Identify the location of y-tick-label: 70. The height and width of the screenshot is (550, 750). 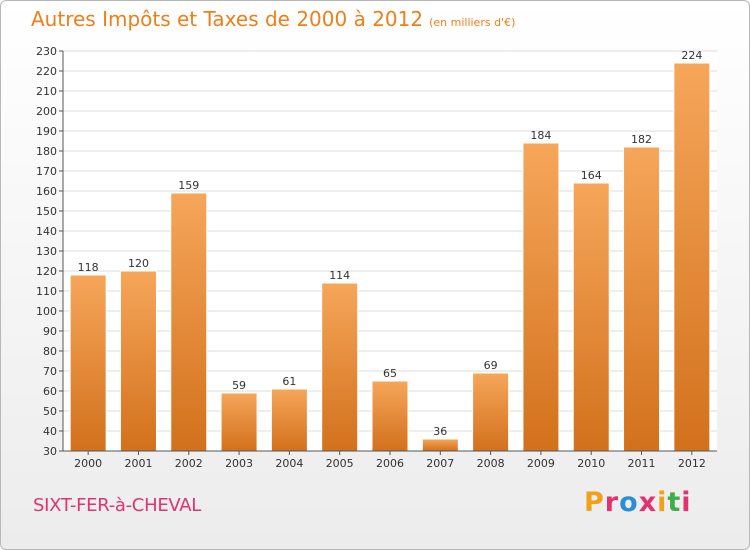
(50, 371).